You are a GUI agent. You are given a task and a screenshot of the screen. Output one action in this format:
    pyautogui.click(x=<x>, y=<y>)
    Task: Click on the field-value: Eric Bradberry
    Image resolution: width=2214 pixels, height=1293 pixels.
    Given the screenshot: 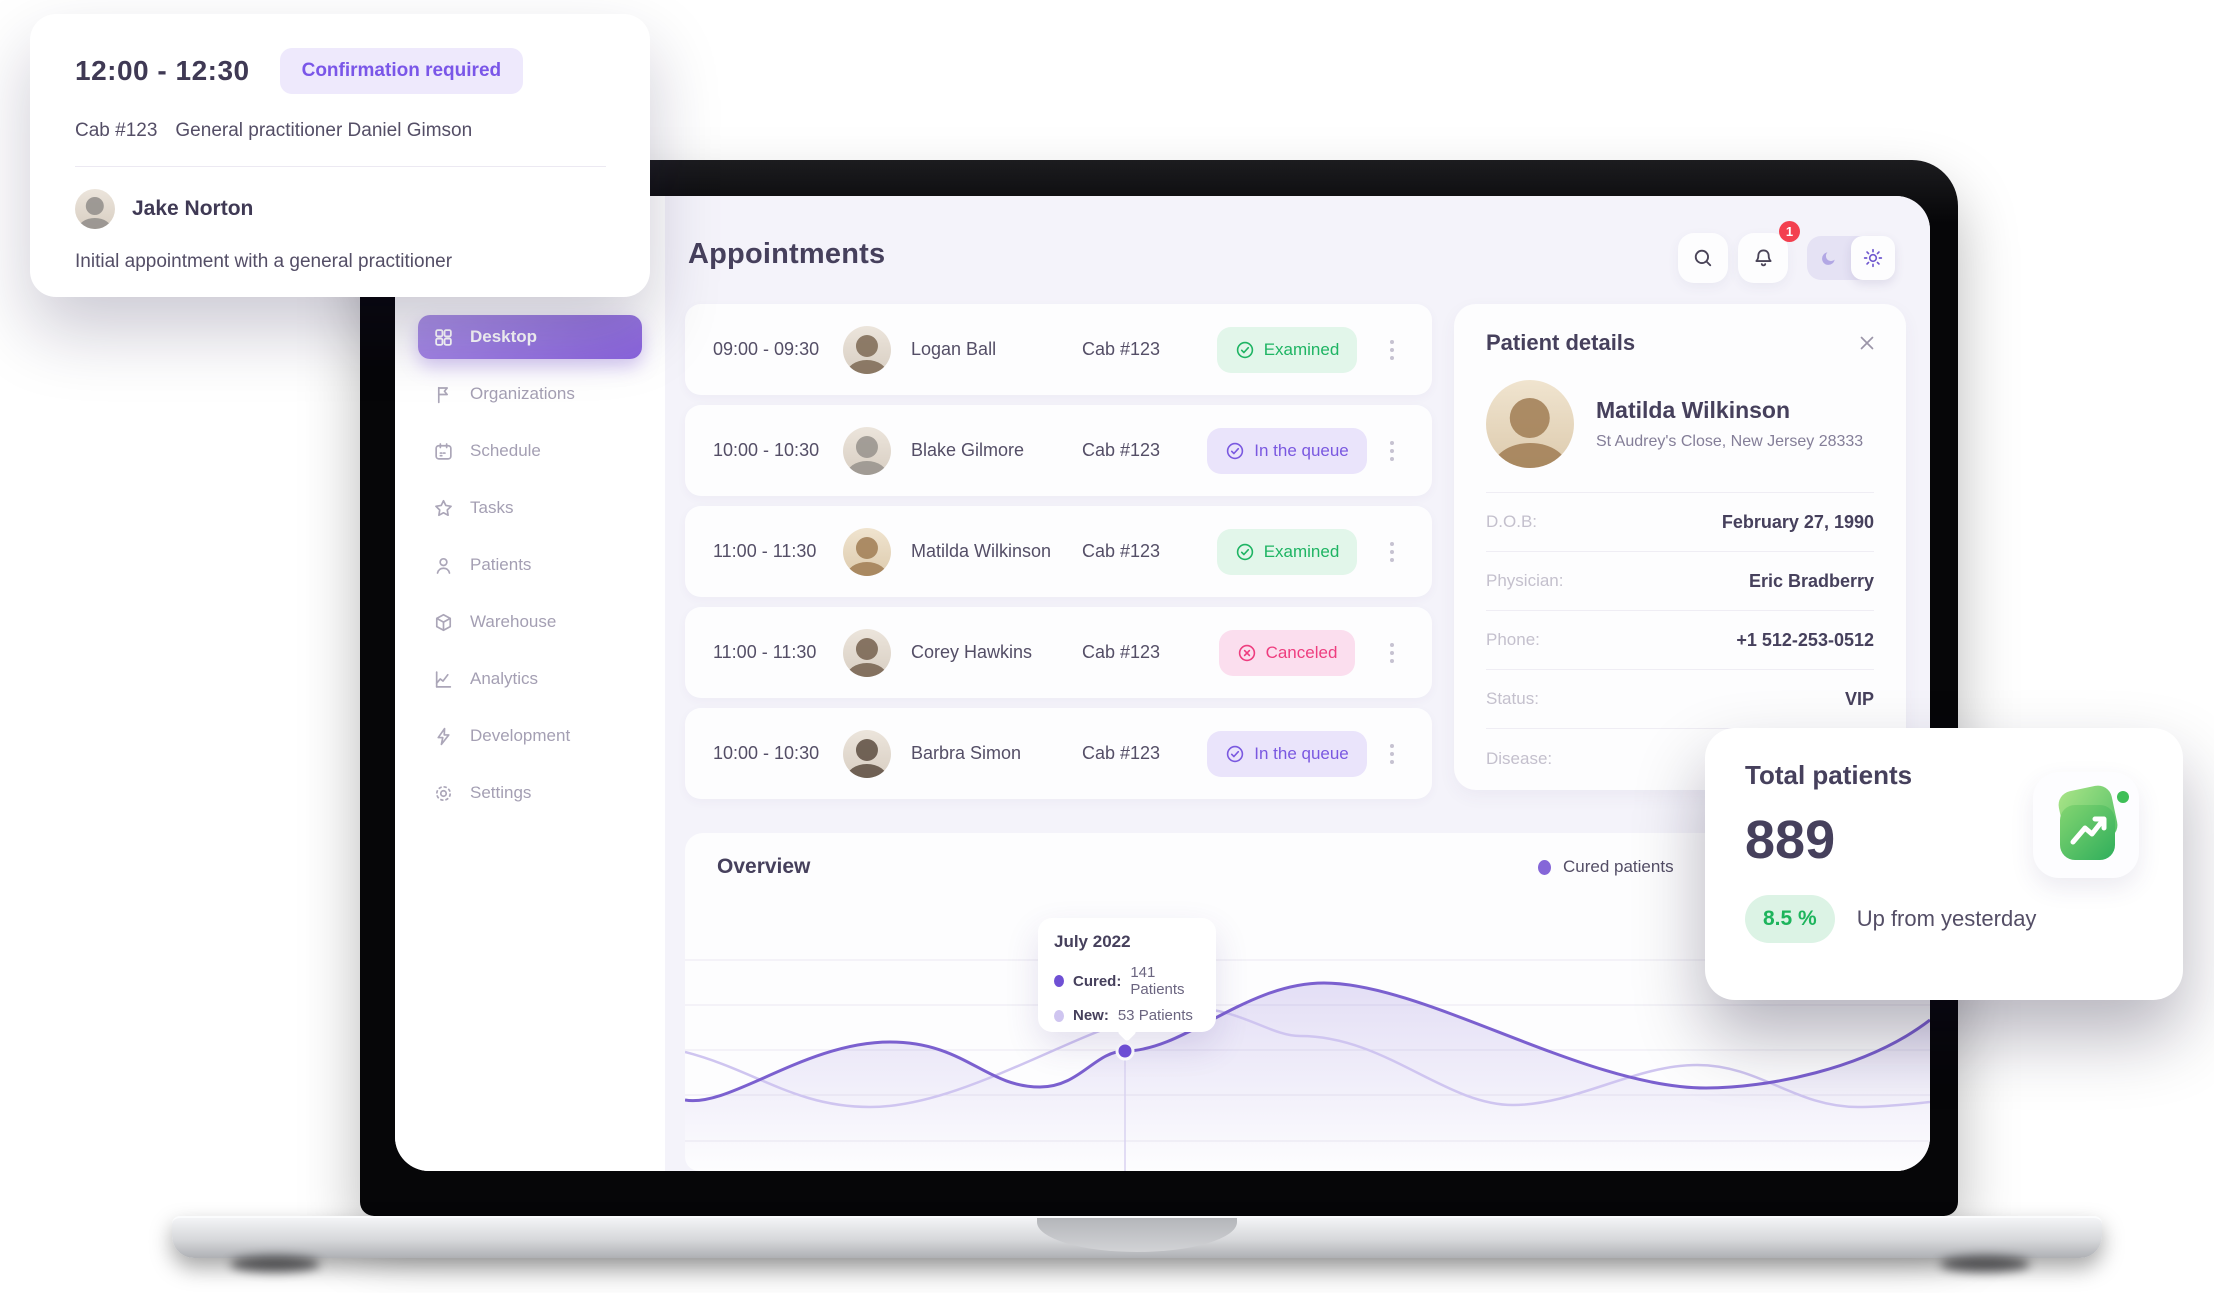 What is the action you would take?
    pyautogui.click(x=1811, y=580)
    